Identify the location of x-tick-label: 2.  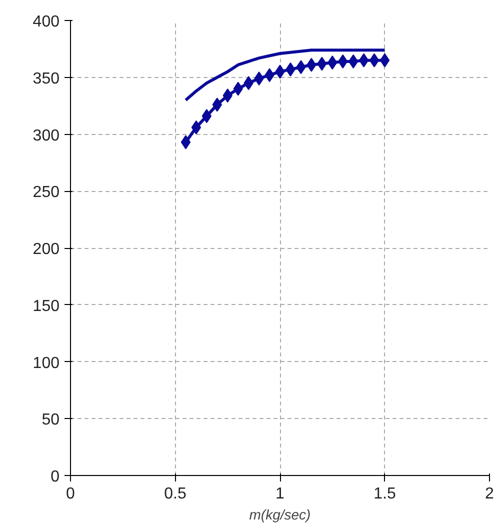
(489, 494).